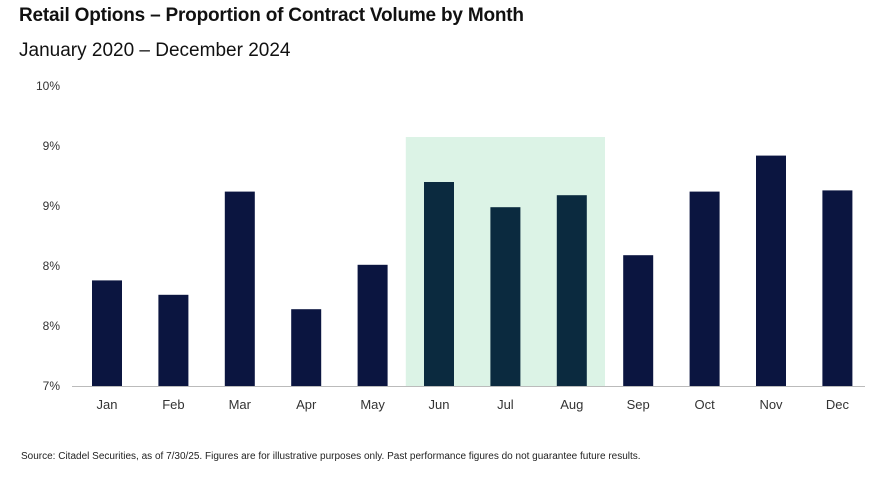 The height and width of the screenshot is (477, 875). What do you see at coordinates (571, 404) in the screenshot?
I see `x-tick-label: Aug` at bounding box center [571, 404].